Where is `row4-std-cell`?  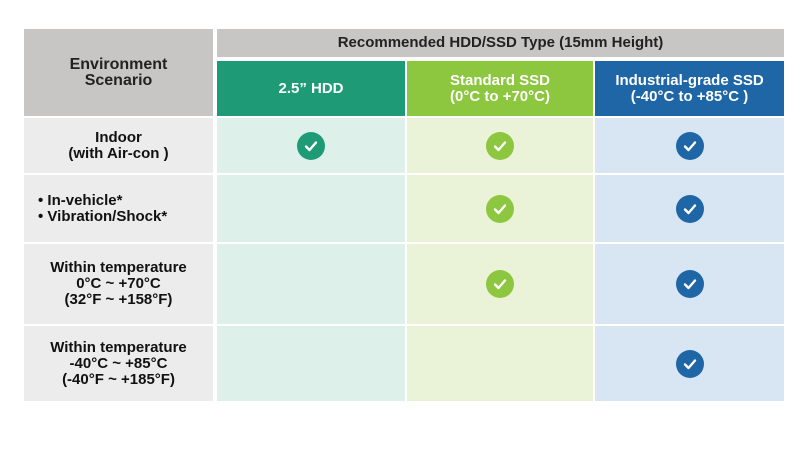
row4-std-cell is located at coordinates (501, 362).